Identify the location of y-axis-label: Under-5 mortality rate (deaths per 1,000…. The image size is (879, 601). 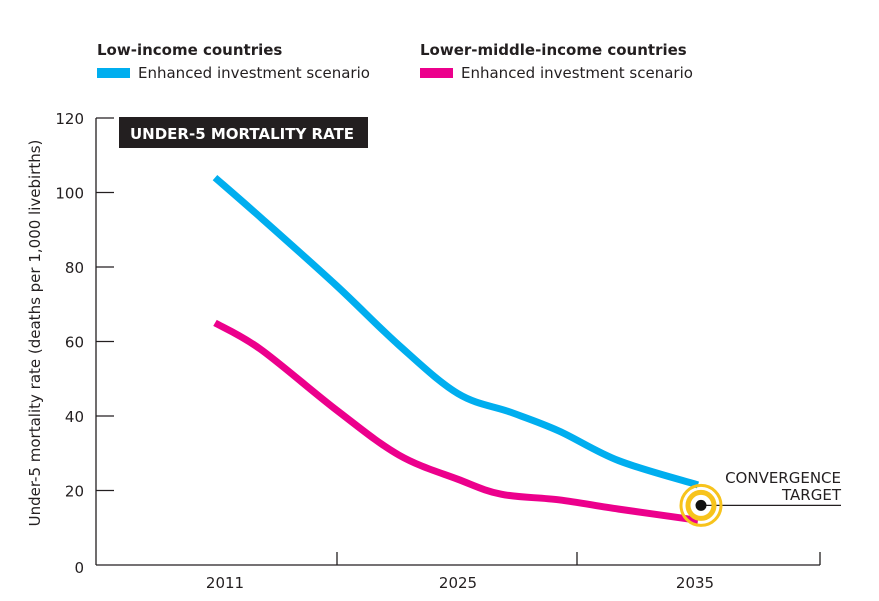
(35, 333).